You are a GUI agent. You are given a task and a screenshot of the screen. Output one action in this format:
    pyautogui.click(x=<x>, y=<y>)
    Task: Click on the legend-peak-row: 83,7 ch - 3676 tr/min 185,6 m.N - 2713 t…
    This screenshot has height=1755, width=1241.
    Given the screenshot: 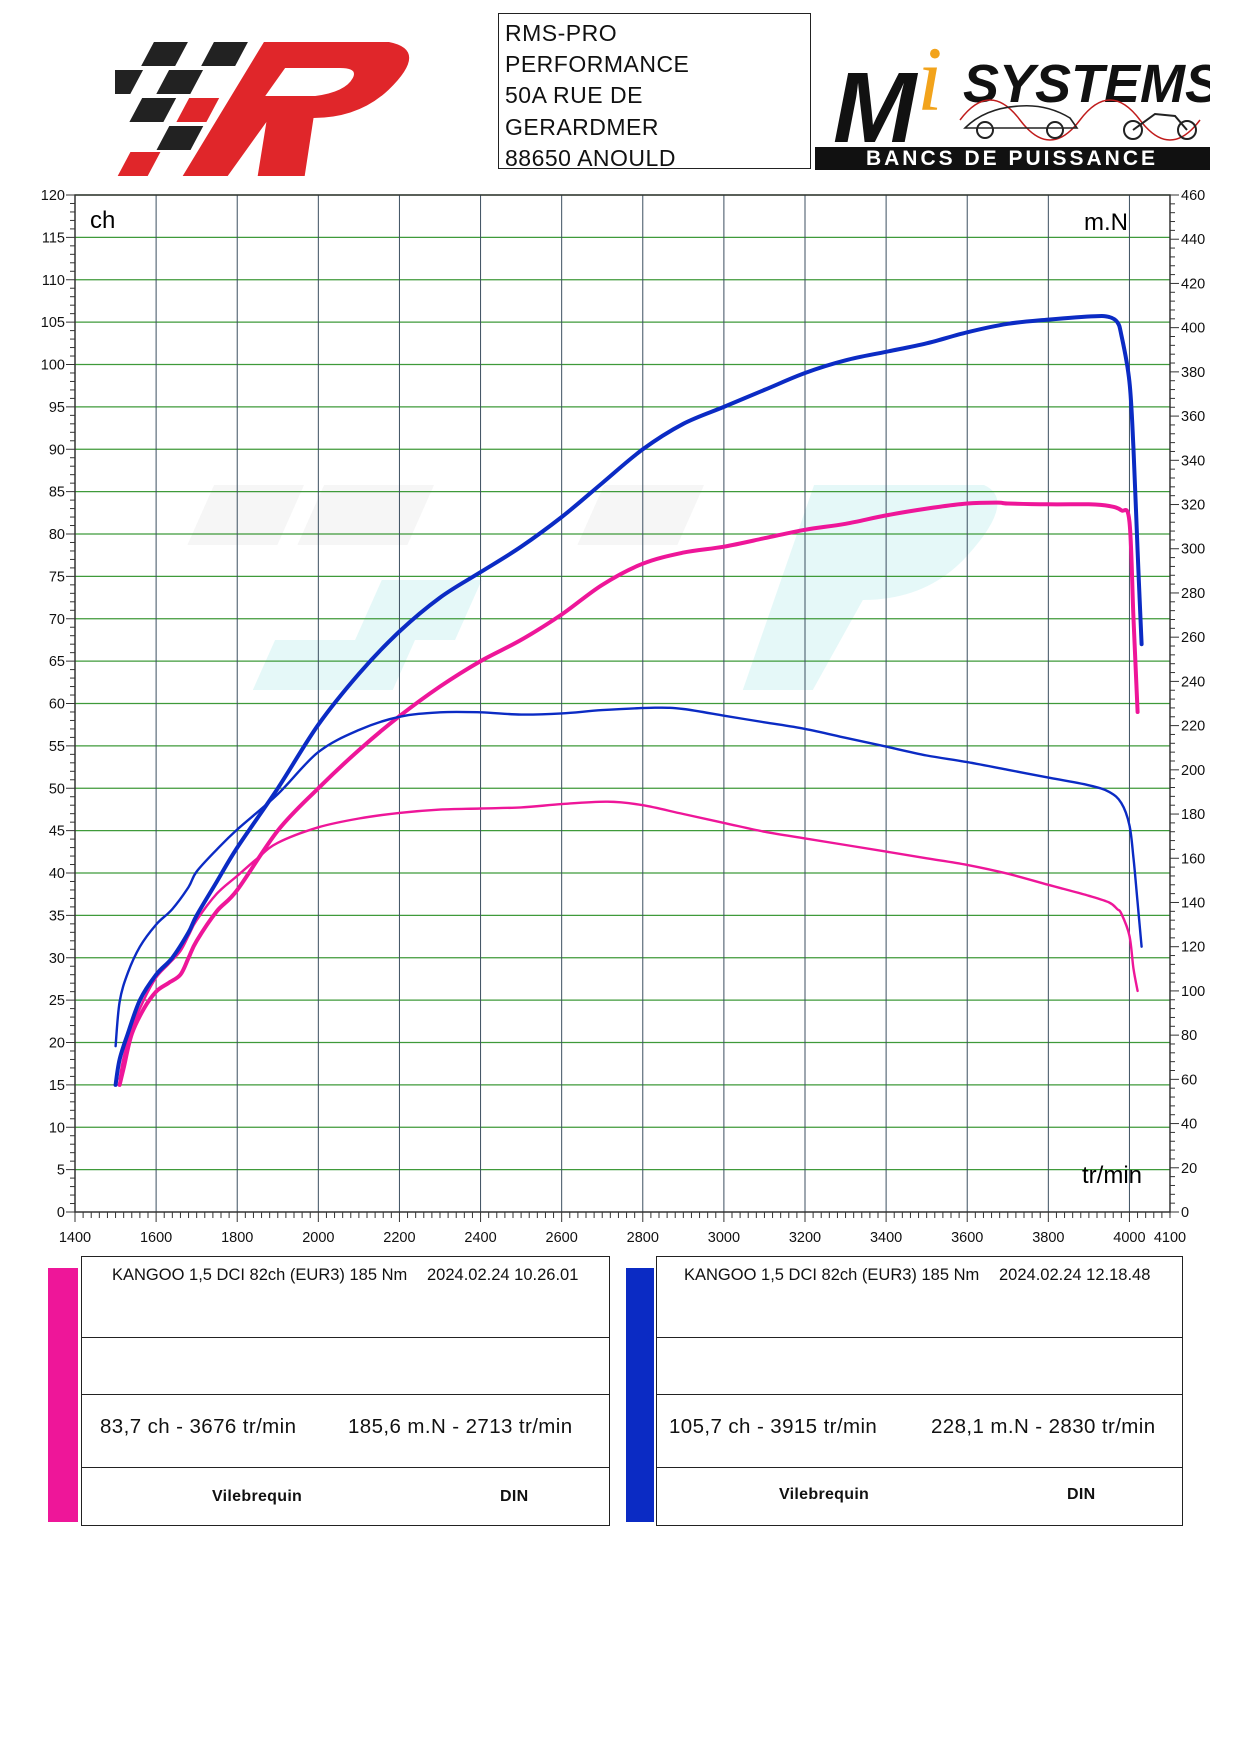 What is the action you would take?
    pyautogui.click(x=345, y=1431)
    